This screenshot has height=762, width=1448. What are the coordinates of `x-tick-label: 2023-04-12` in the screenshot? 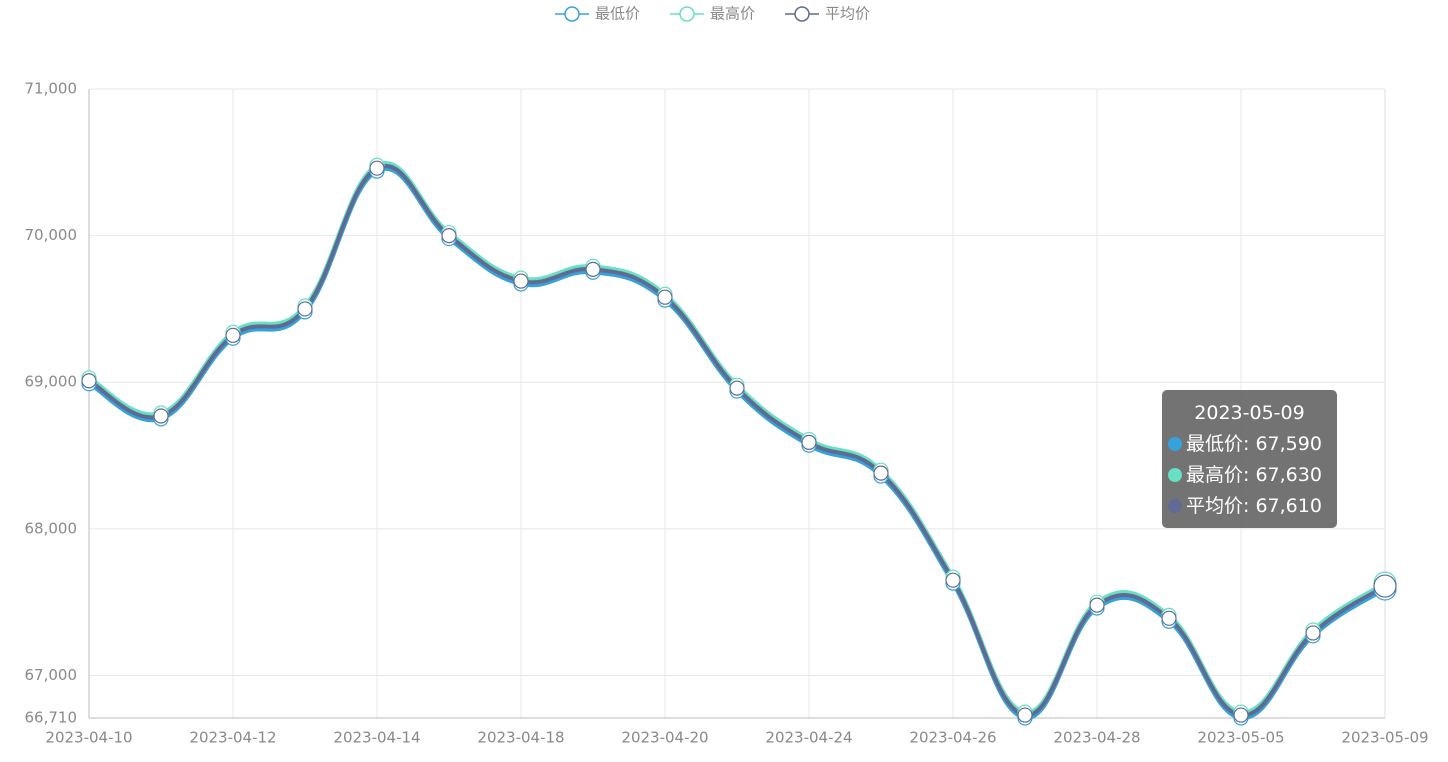 It's located at (232, 738).